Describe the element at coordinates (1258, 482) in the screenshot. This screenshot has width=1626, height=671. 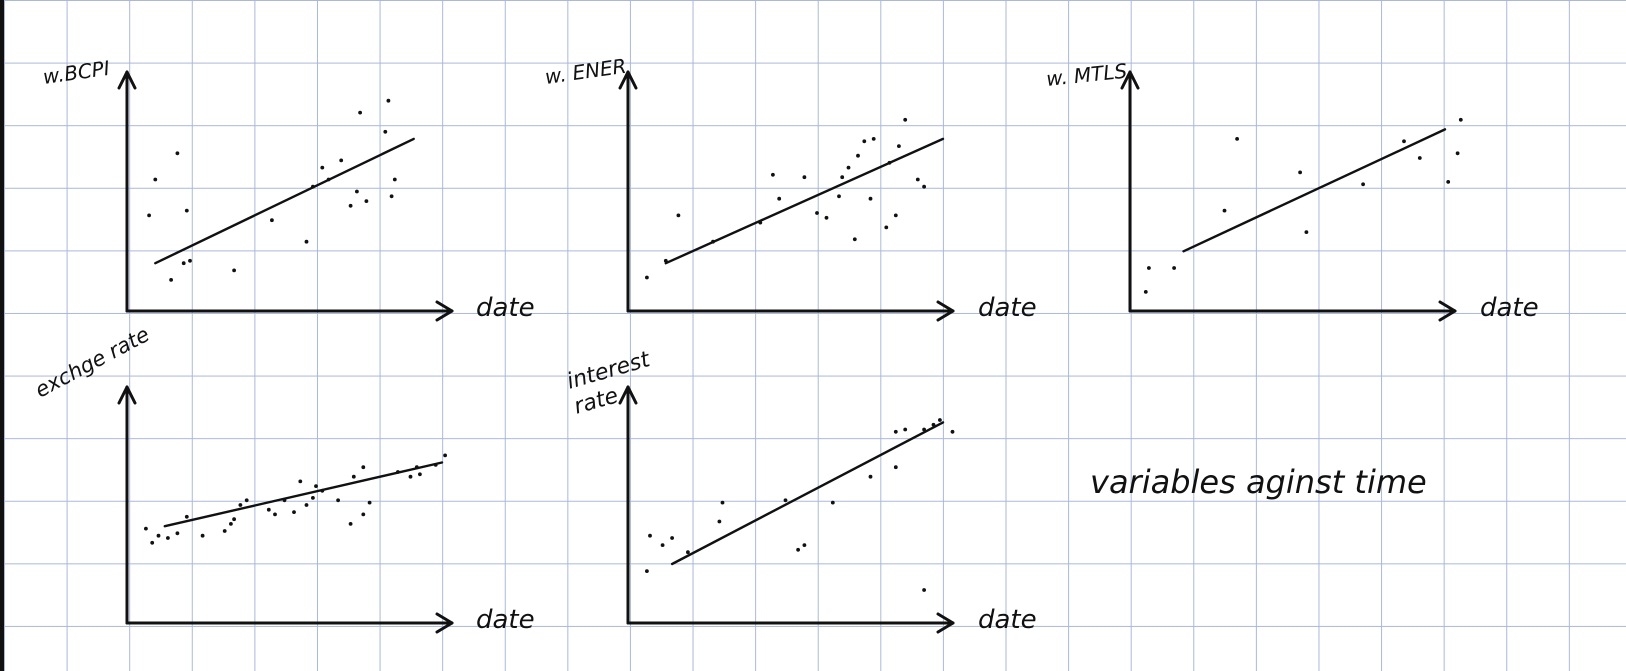
I see `caption-text: variables aginst time` at that location.